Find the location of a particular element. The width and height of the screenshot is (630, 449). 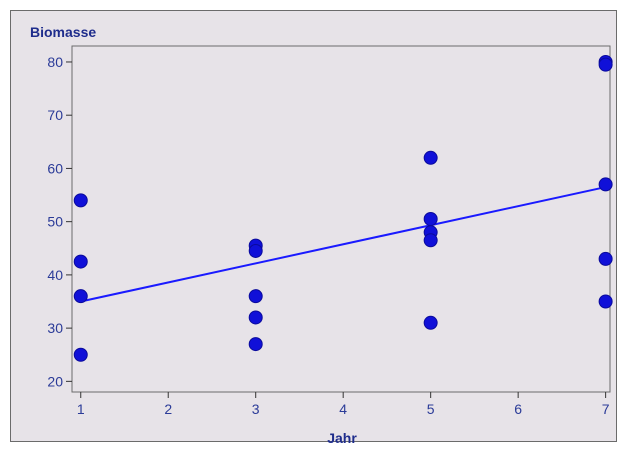

x-tick-label: 5 is located at coordinates (431, 409).